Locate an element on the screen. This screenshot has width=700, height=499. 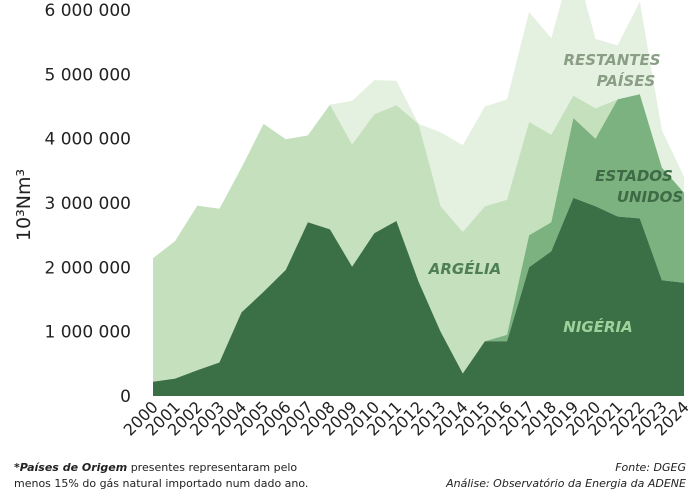
series-label-line: RESTANTES is located at coordinates (611, 60).